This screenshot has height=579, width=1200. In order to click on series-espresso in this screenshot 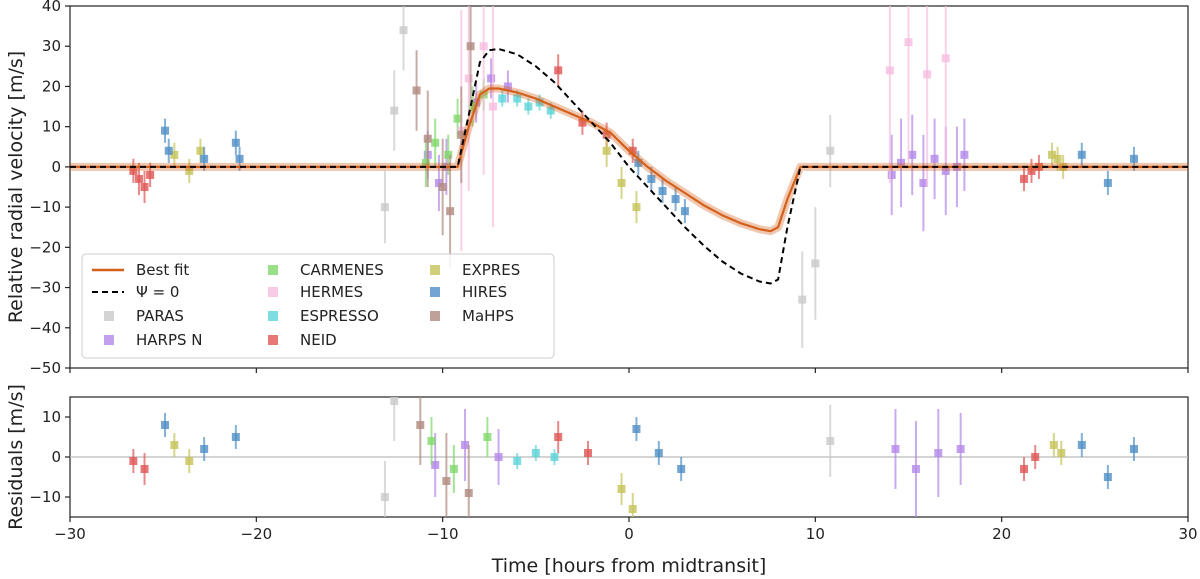, I will do `click(526, 104)`.